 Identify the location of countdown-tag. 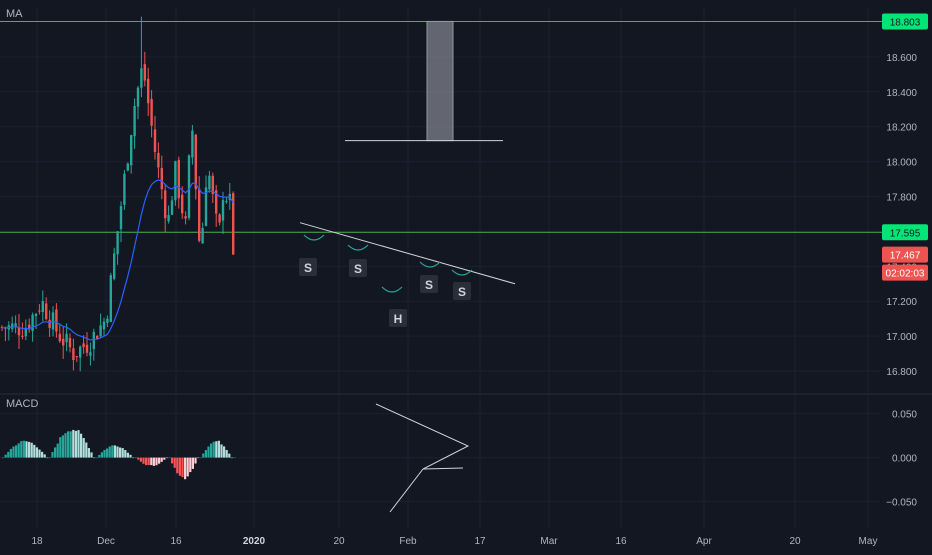
(905, 272).